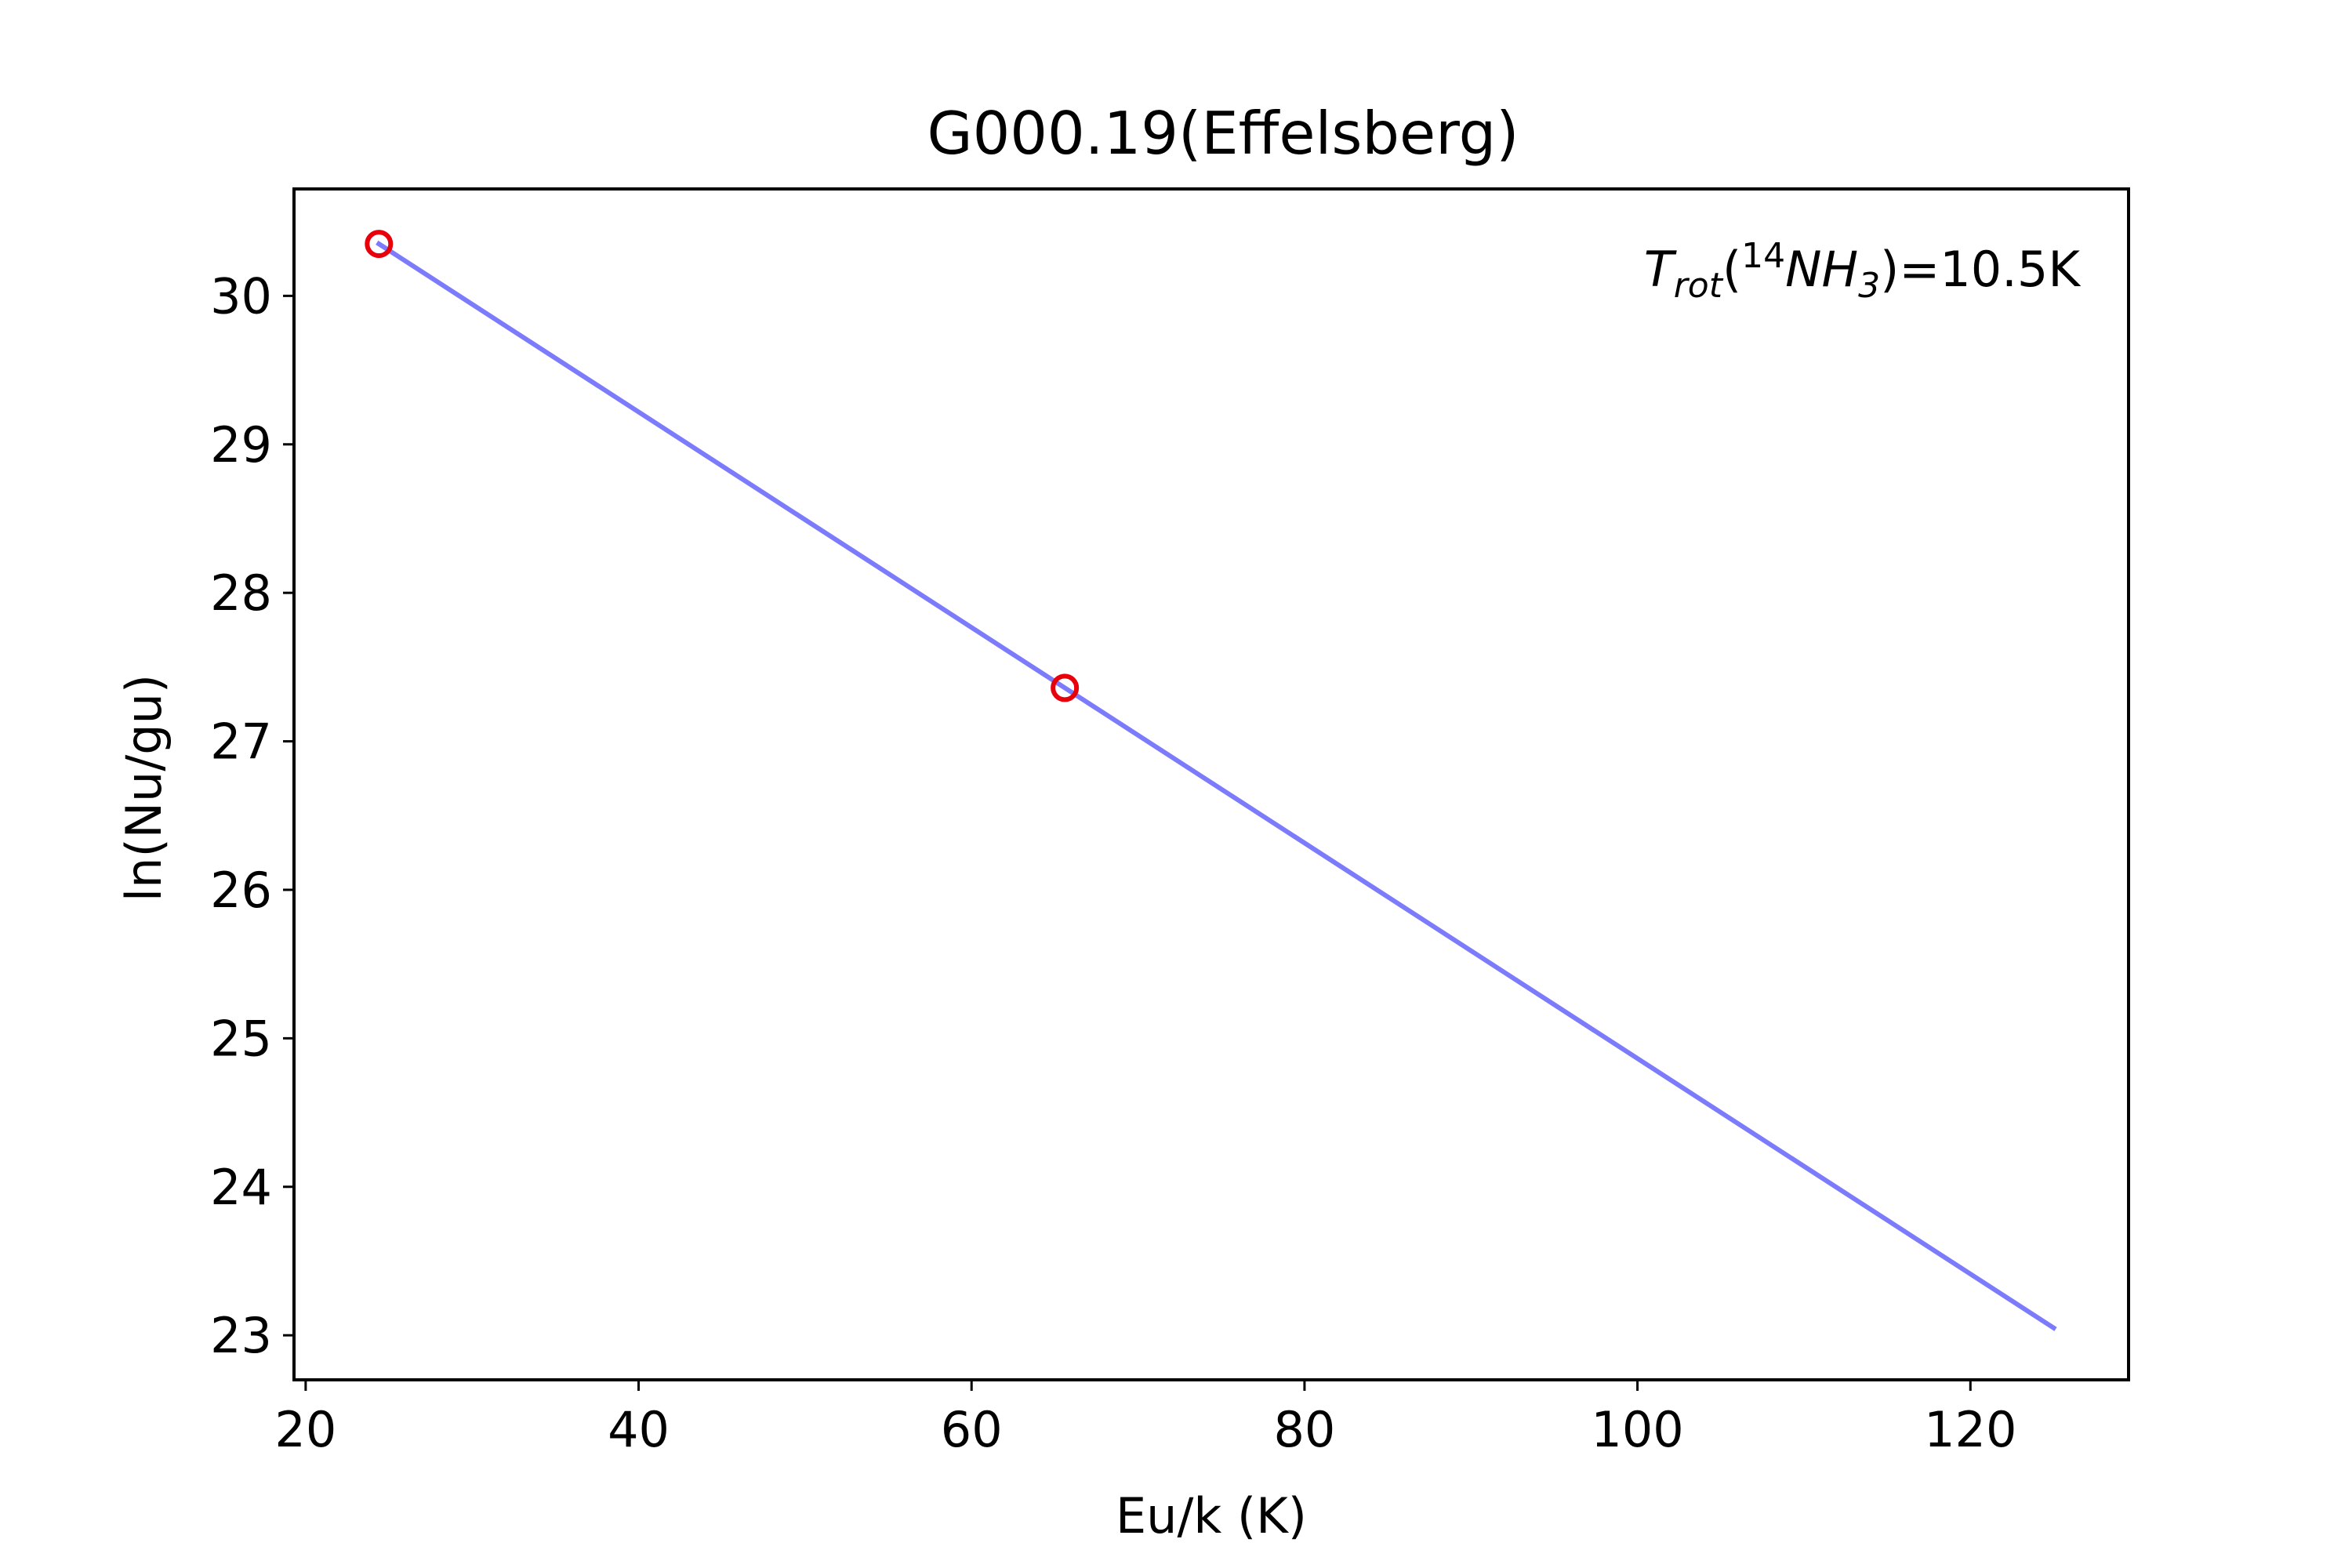 Image resolution: width=2352 pixels, height=1568 pixels. Describe the element at coordinates (1731, 269) in the screenshot. I see `annotation-open-paren: (` at that location.